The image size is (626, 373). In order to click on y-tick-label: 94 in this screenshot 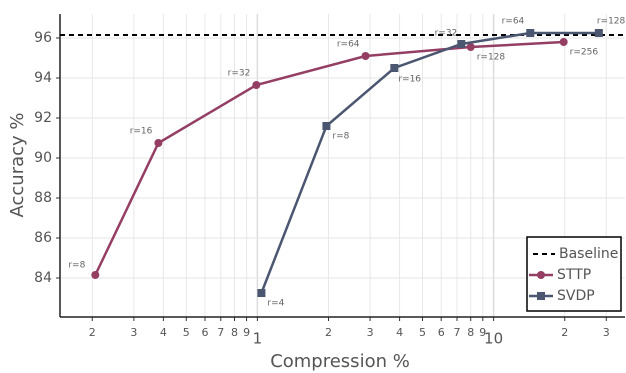, I will do `click(43, 78)`.